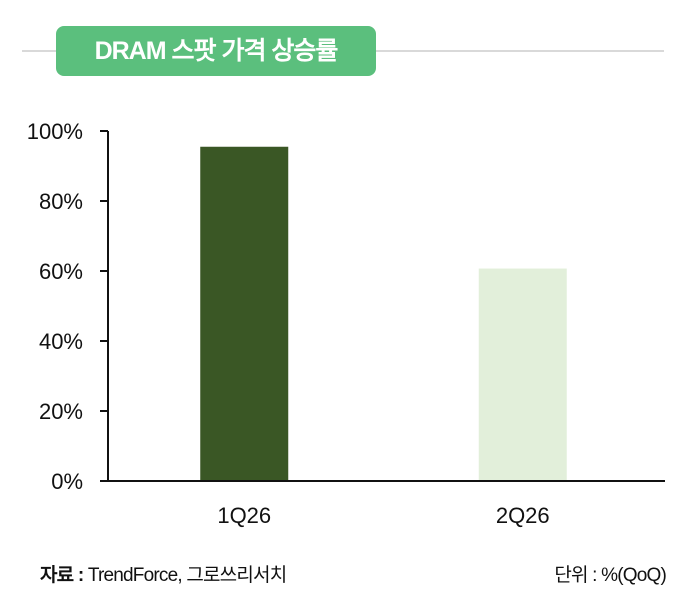 The image size is (690, 594). I want to click on source-value: TrendForce, 그로쓰리서치, so click(187, 575).